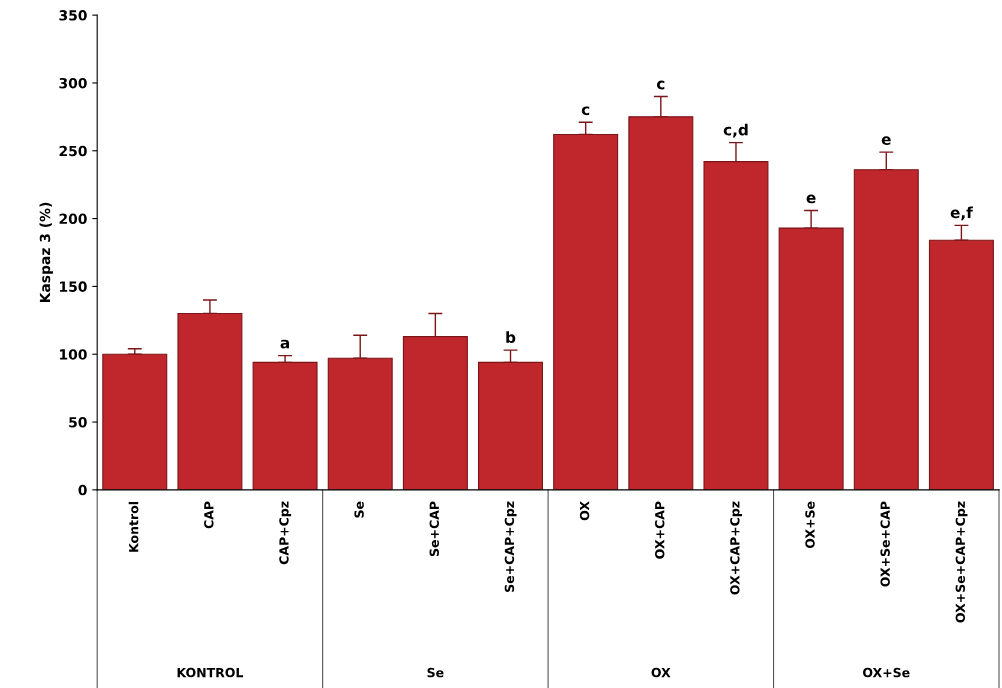 This screenshot has height=688, width=1002. I want to click on x-tick-label: Se+CAP+Cpz, so click(510, 546).